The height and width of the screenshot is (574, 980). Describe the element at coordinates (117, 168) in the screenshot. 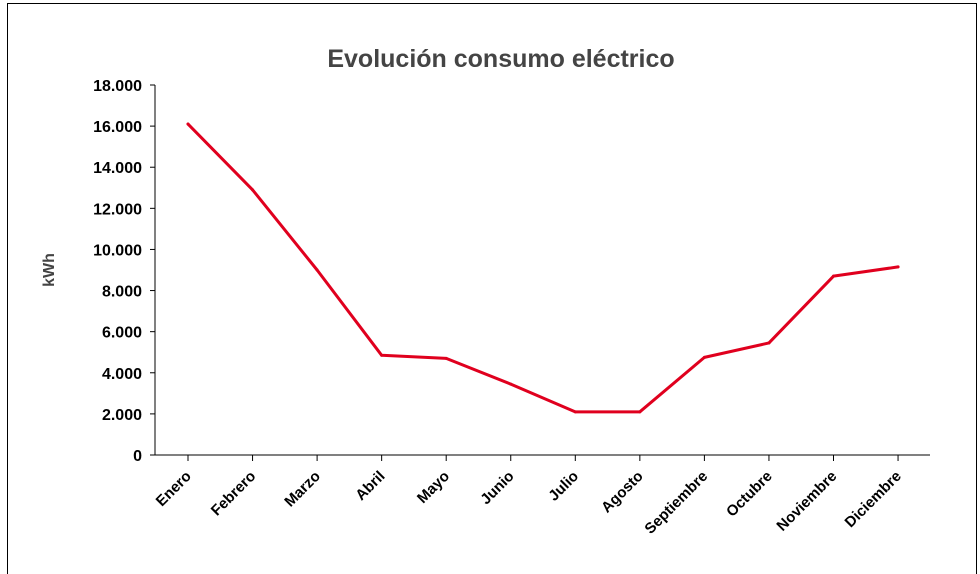

I see `y-tick-label: 14.000` at that location.